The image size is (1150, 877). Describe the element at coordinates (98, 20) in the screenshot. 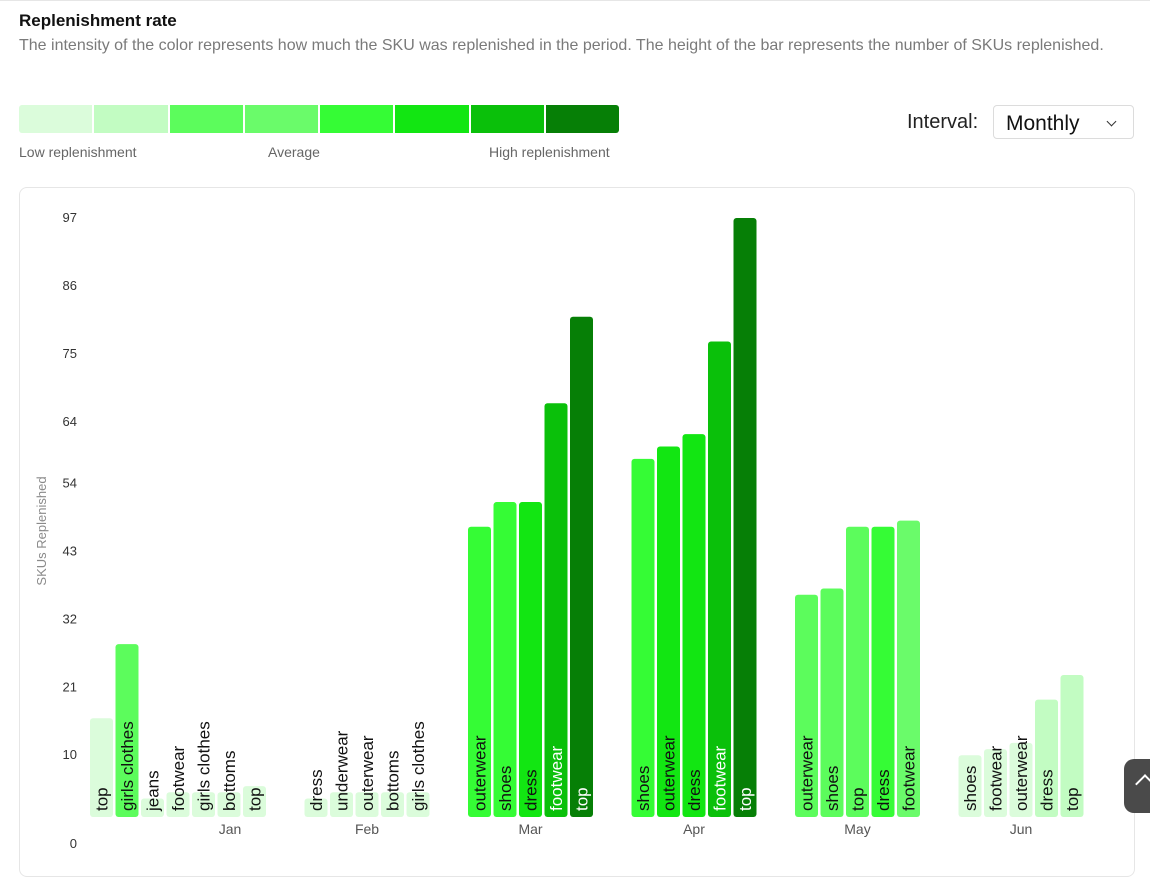

I see `page-title: Replenishment rate` at that location.